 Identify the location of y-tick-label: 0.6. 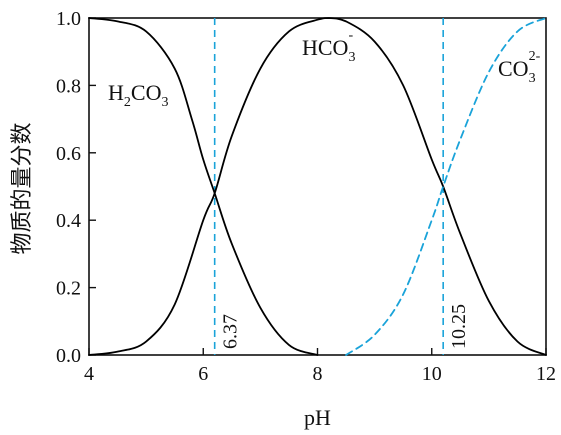
(68, 154).